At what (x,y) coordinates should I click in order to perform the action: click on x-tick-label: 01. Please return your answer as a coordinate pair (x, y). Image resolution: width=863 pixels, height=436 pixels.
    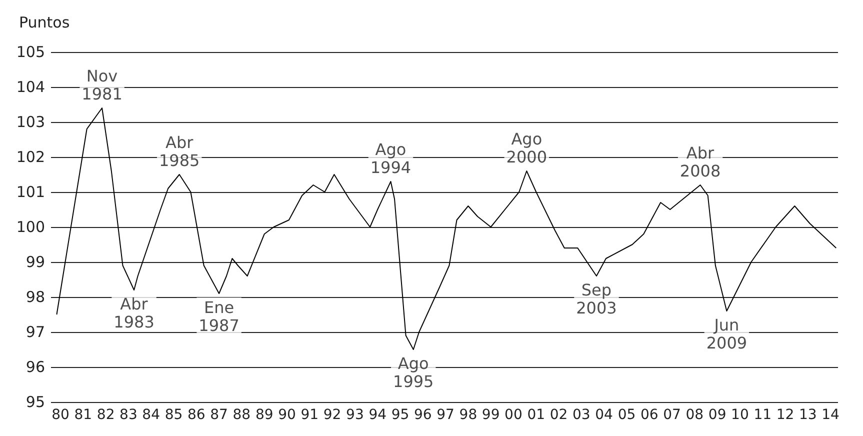
    Looking at the image, I should click on (536, 415).